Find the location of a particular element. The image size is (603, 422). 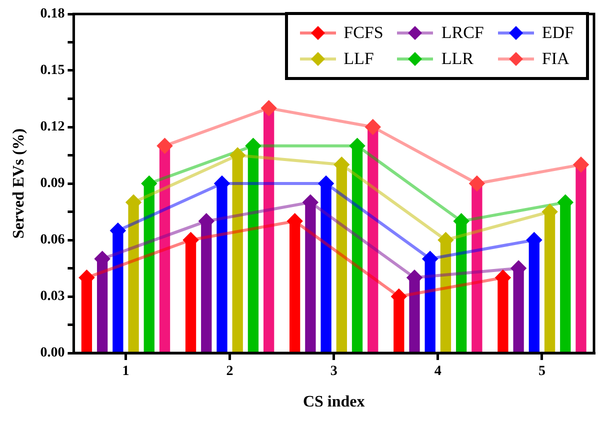

x-tick-label: 3 is located at coordinates (334, 372).